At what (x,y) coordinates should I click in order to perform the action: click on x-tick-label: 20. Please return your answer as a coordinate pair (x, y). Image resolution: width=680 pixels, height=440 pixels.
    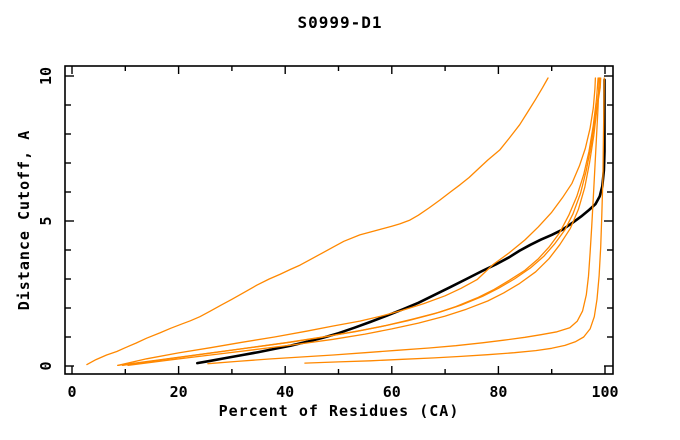
    Looking at the image, I should click on (179, 392).